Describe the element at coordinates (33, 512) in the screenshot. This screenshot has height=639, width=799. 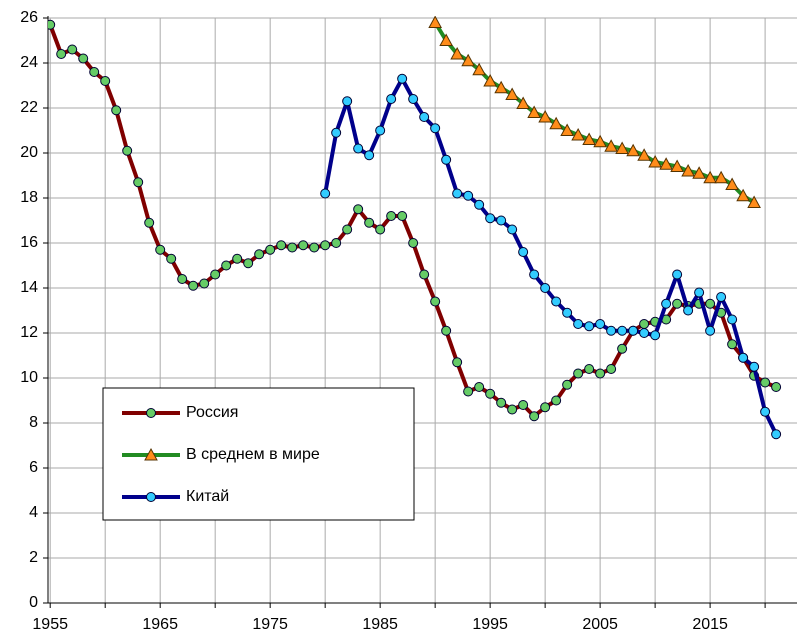
I see `y-tick-label: 4` at that location.